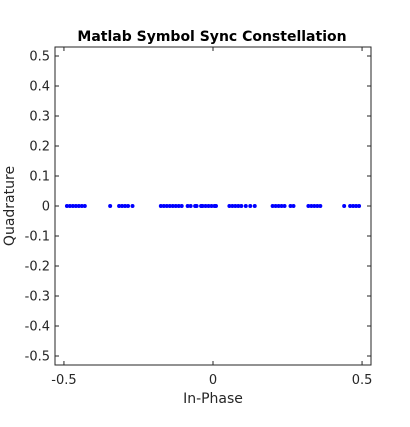  What do you see at coordinates (211, 37) in the screenshot?
I see `chart-title: Matlab Symbol Sync Constellation` at bounding box center [211, 37].